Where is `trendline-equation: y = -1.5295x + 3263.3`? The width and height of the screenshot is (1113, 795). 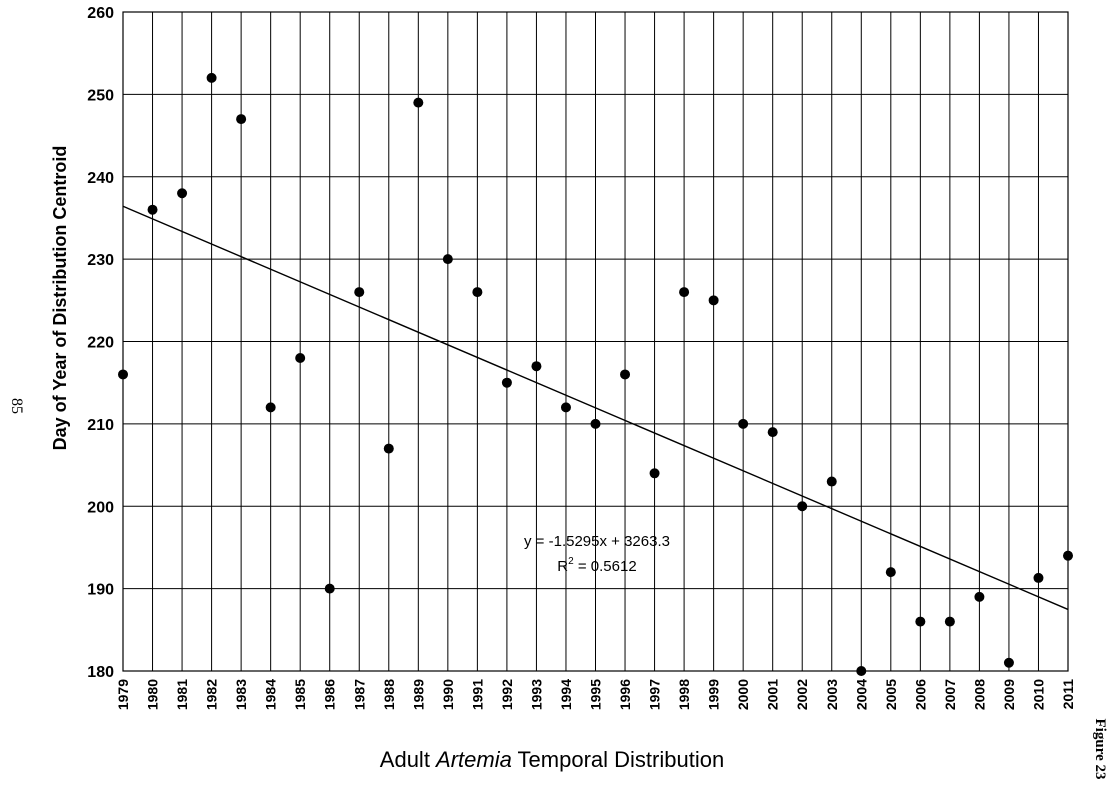
trendline-equation: y = -1.5295x + 3263.3 is located at coordinates (597, 541).